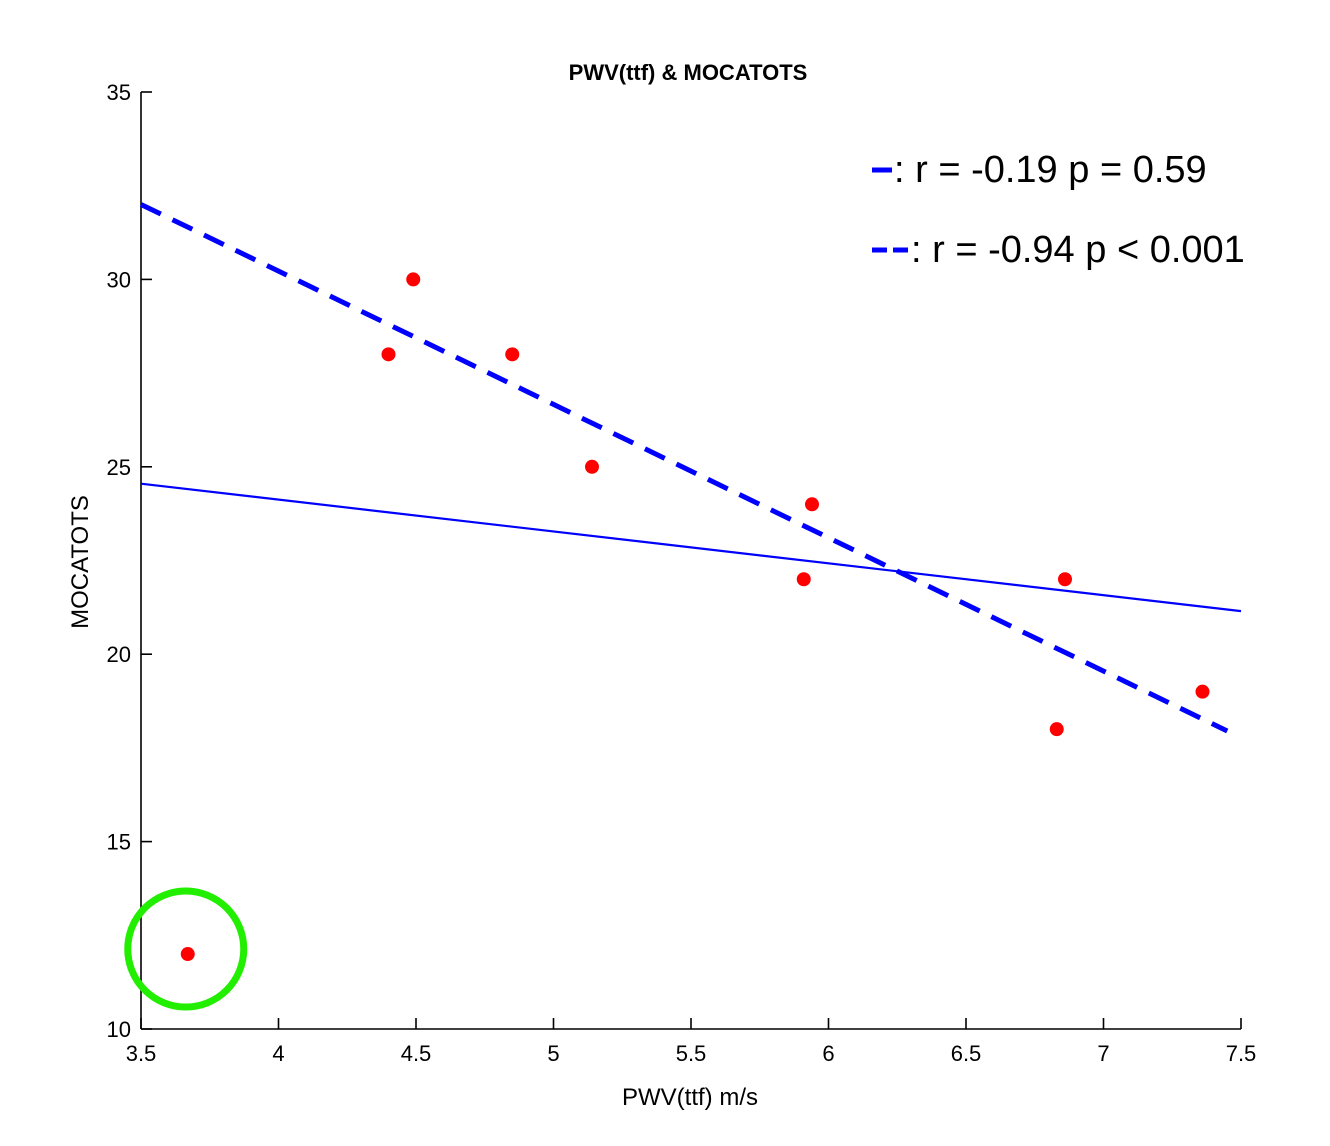 This screenshot has width=1330, height=1146. Describe the element at coordinates (688, 72) in the screenshot. I see `chart-title: PWV(ttf) & MOCATOTS` at that location.